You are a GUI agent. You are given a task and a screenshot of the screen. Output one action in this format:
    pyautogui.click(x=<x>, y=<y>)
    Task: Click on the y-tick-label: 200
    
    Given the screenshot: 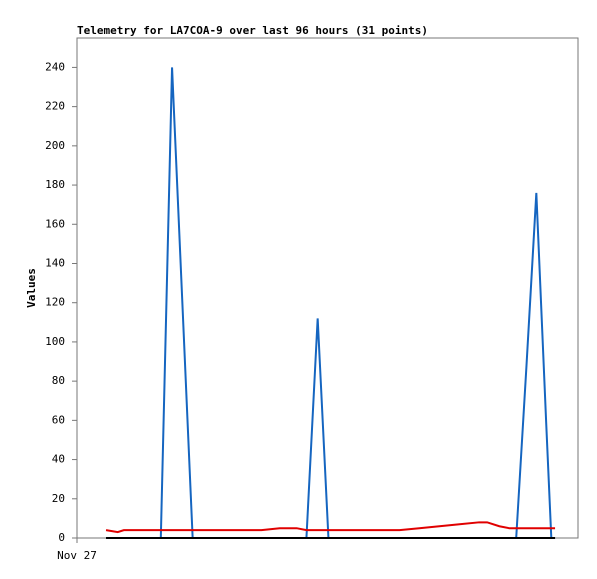 What is the action you would take?
    pyautogui.click(x=55, y=145)
    